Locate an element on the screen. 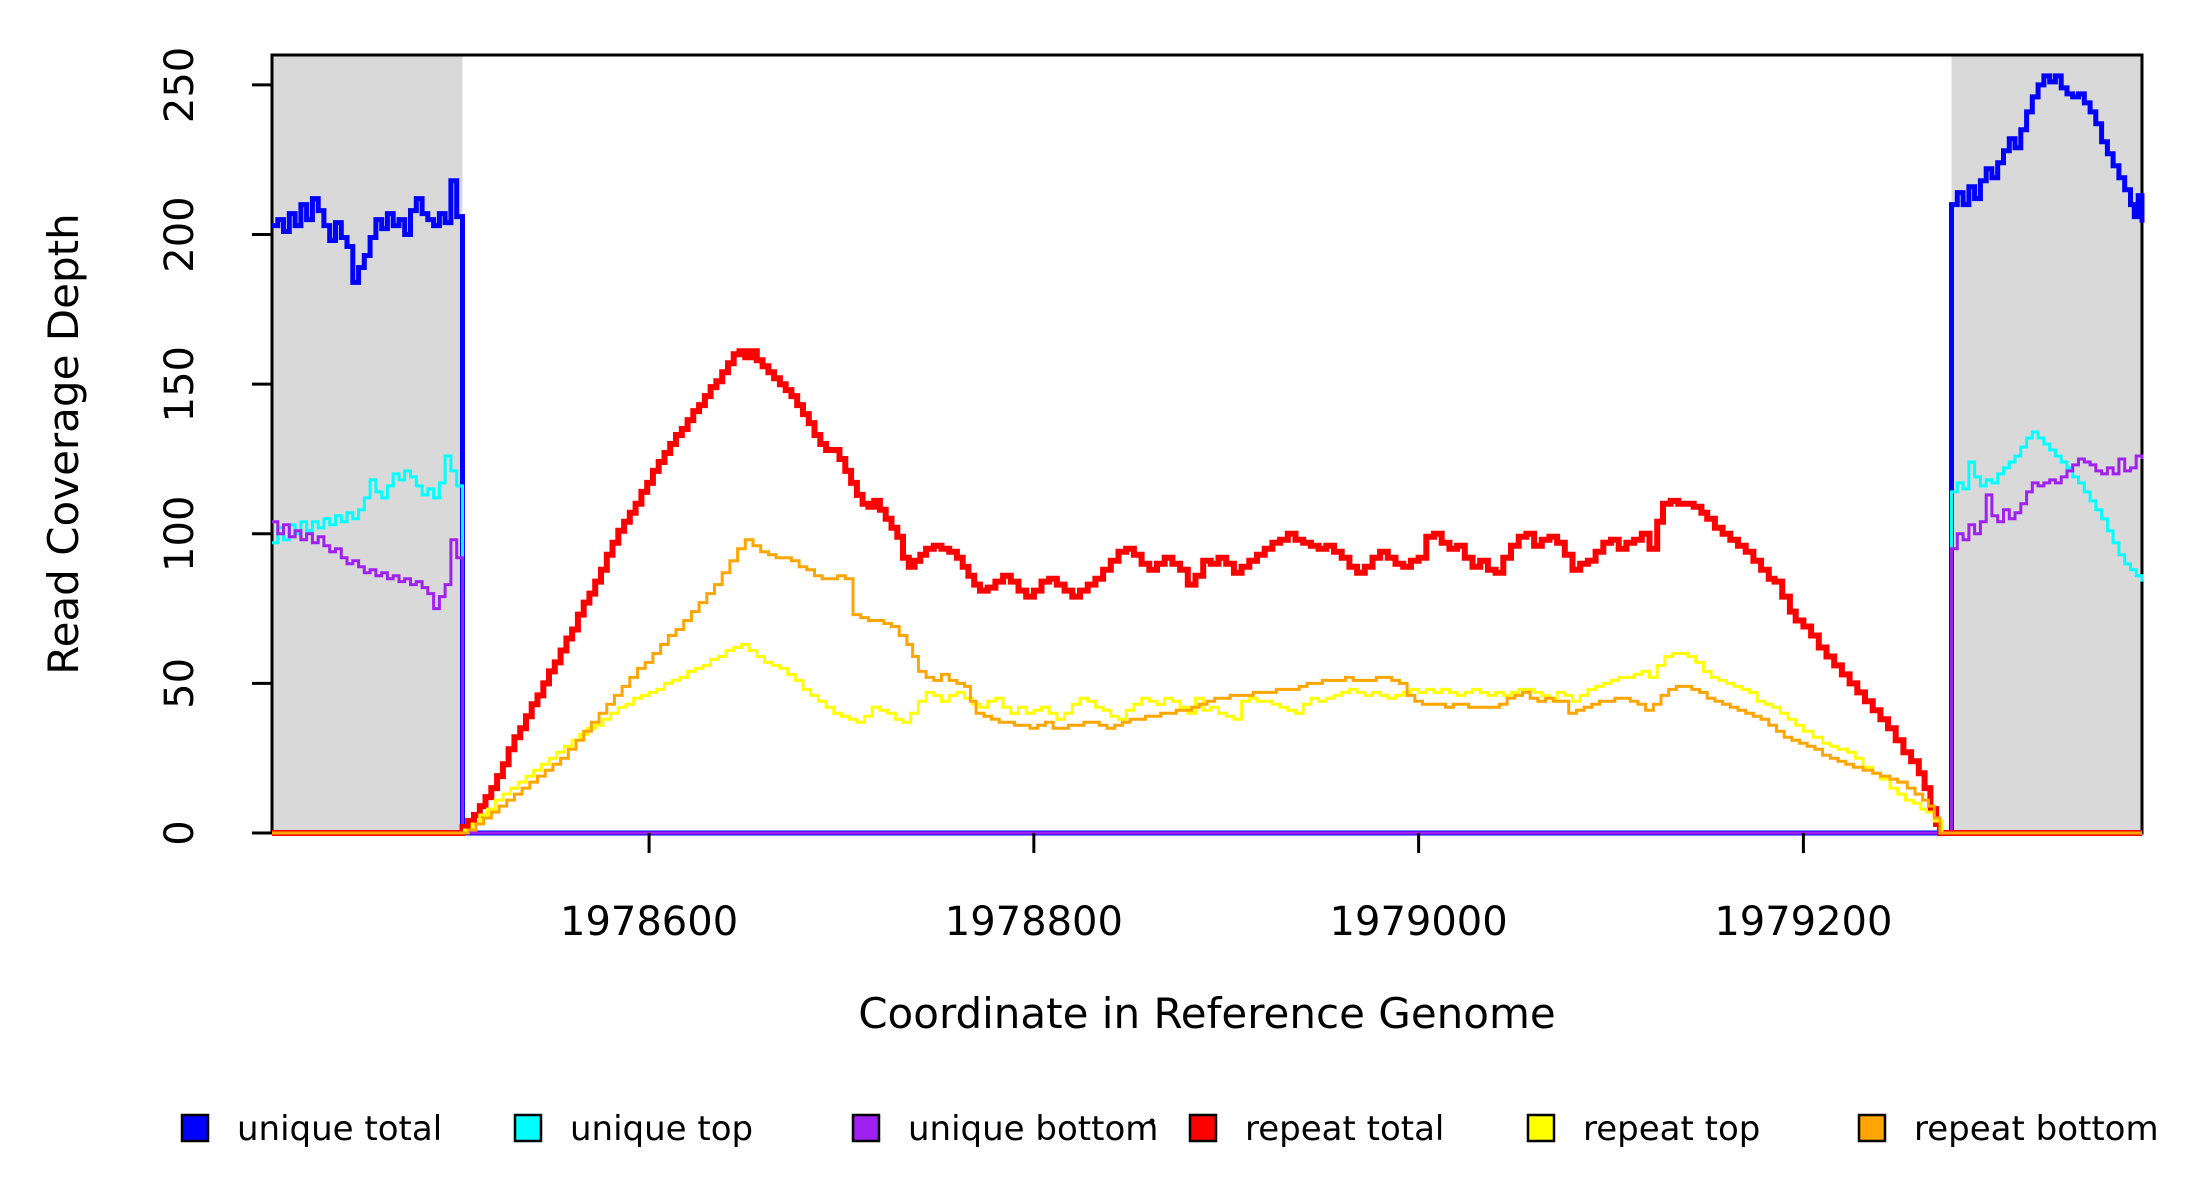 Image resolution: width=2200 pixels, height=1204 pixels. stray-mark is located at coordinates (1152, 1121).